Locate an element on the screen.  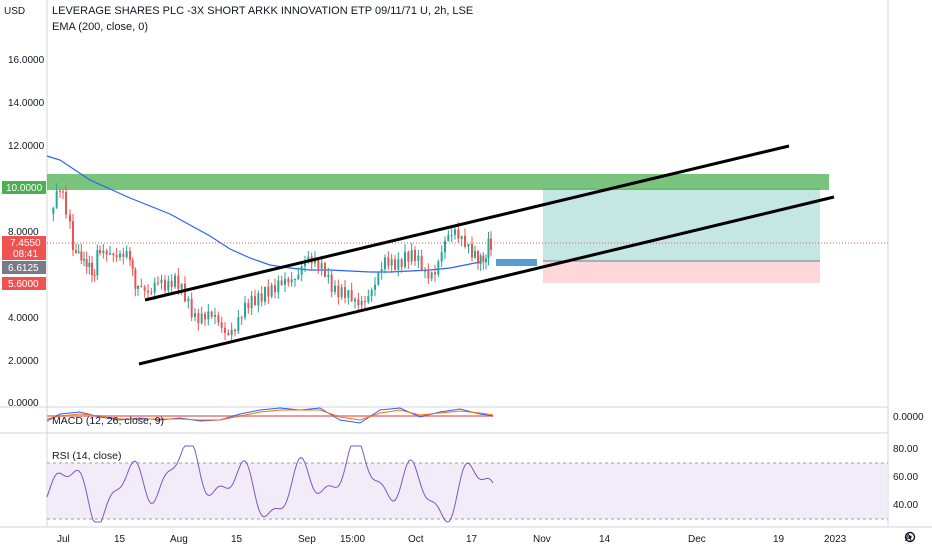
resistance-zone is located at coordinates (438, 182).